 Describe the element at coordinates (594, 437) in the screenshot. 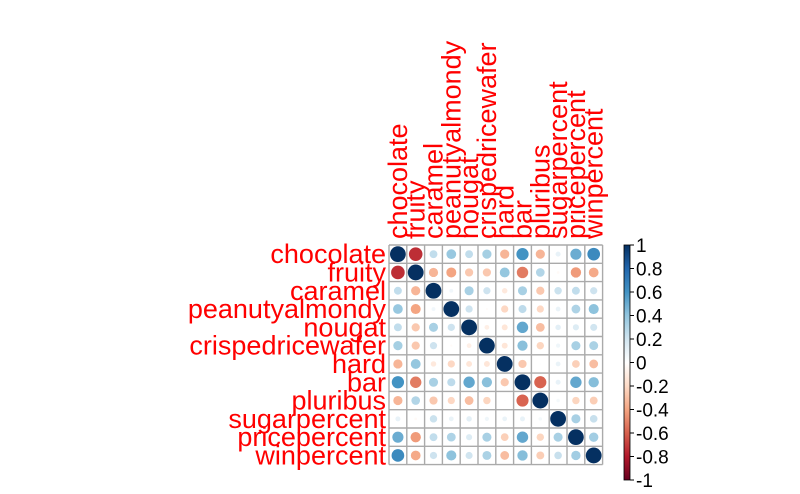

I see `cell-pricepercent-winpercent` at that location.